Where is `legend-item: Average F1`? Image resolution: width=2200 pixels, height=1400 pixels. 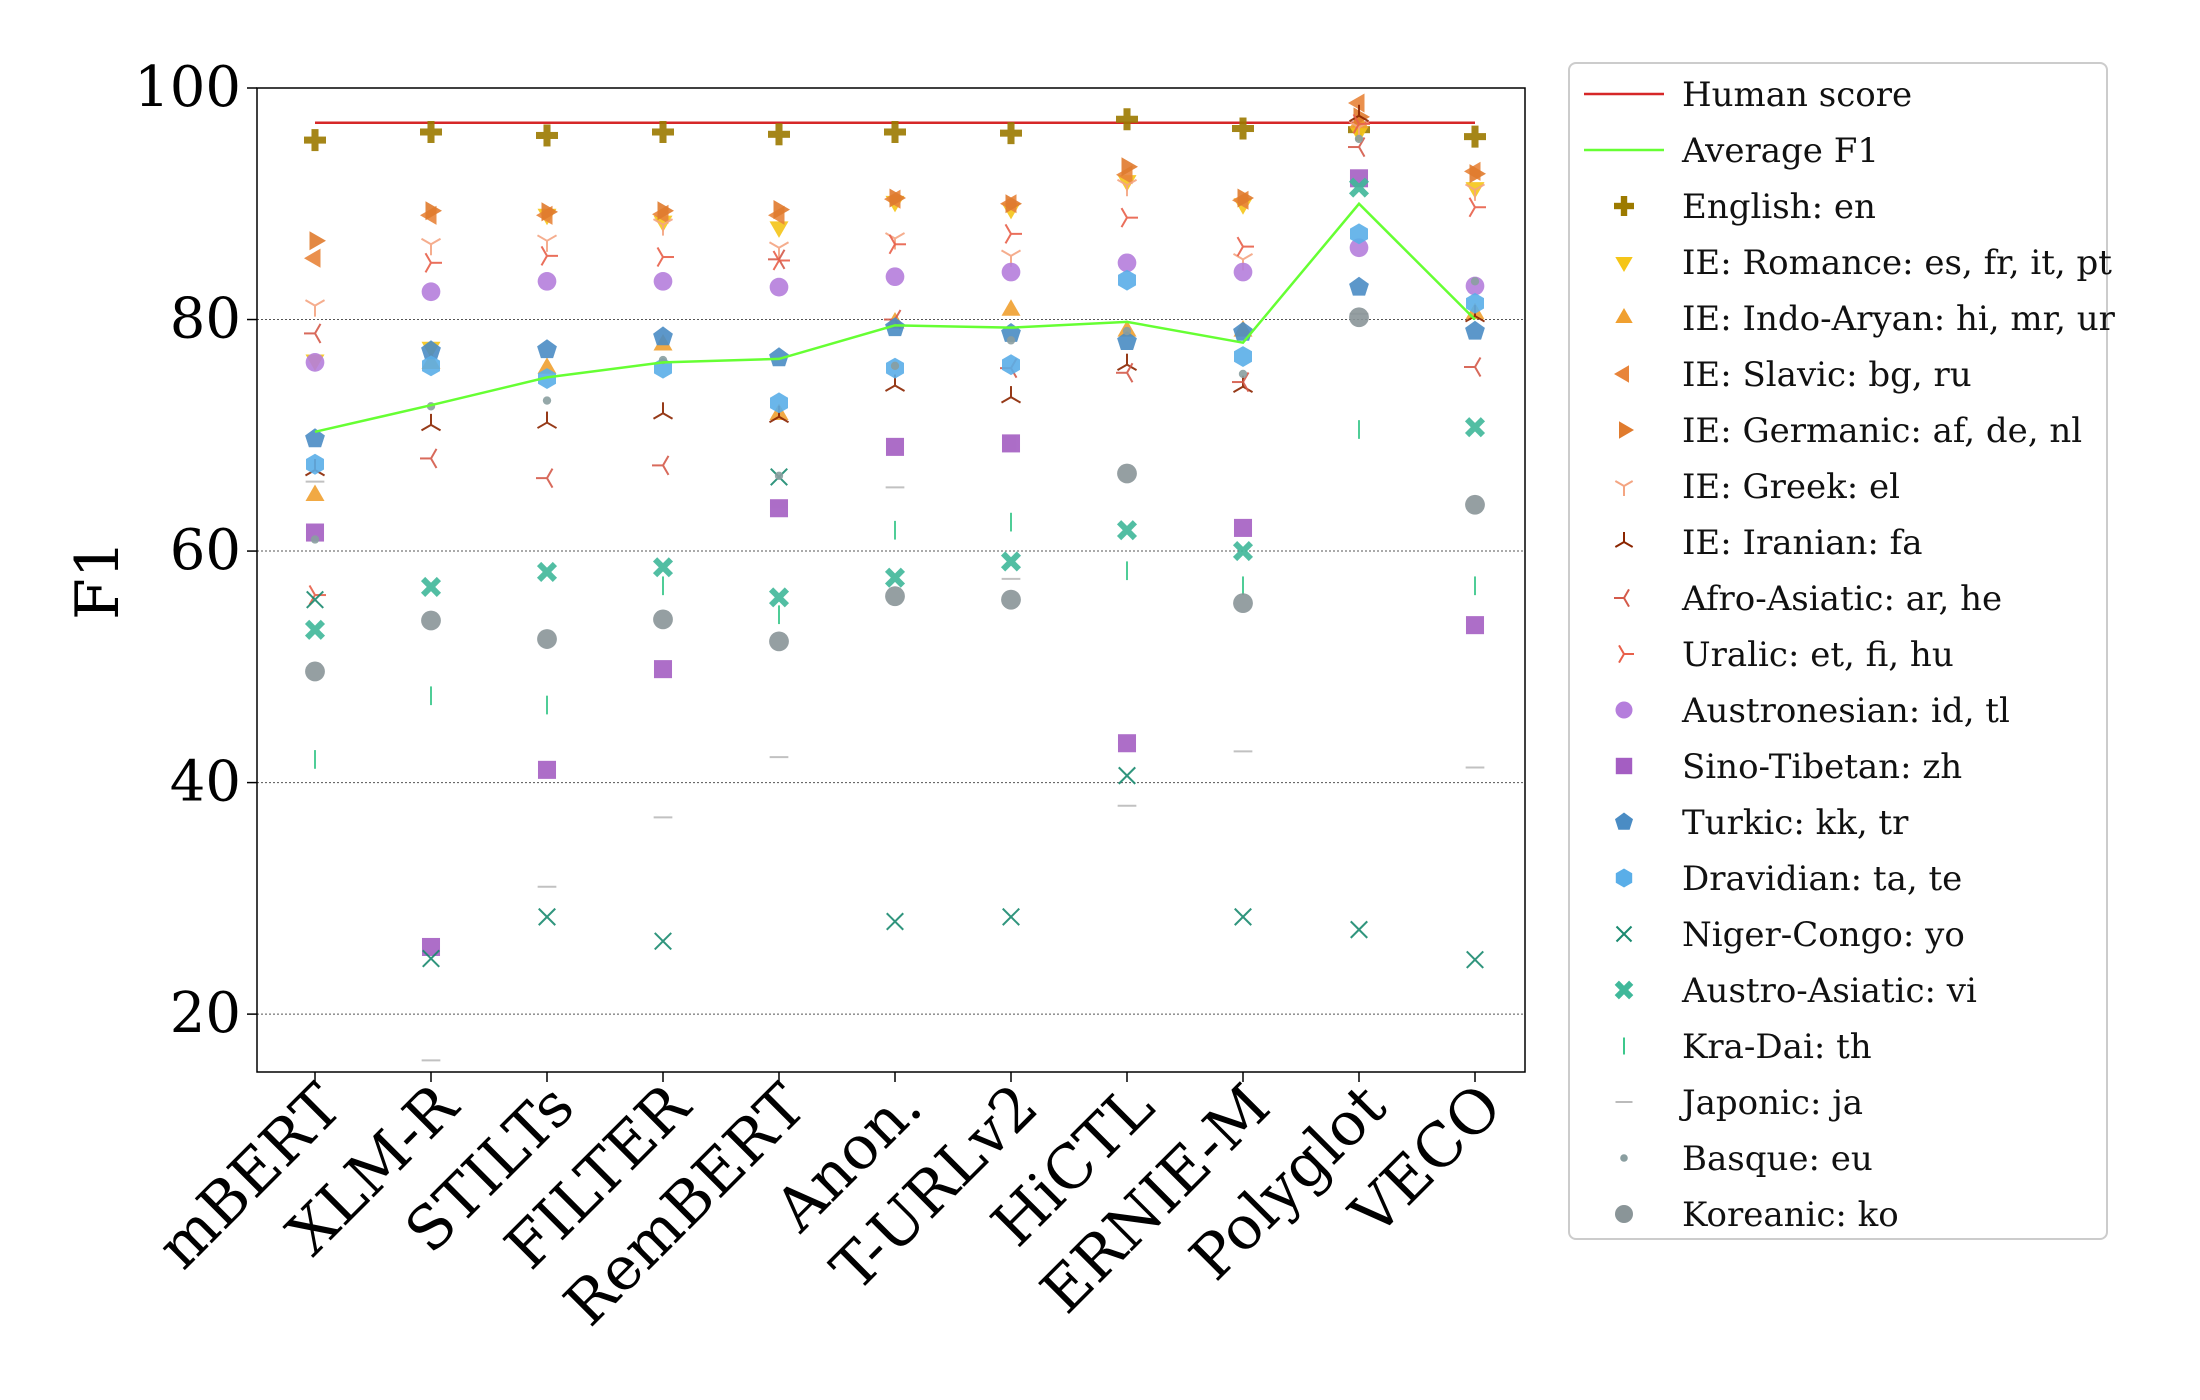
legend-item: Average F1 is located at coordinates (1840, 150).